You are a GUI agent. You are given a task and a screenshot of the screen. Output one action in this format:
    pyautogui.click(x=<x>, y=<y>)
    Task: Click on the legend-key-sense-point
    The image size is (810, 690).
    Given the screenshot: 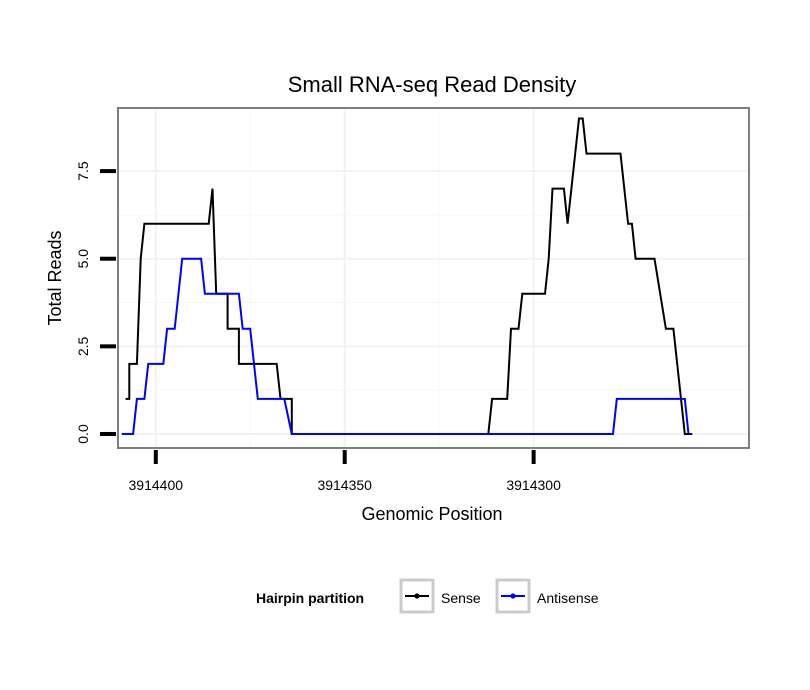 What is the action you would take?
    pyautogui.click(x=417, y=596)
    